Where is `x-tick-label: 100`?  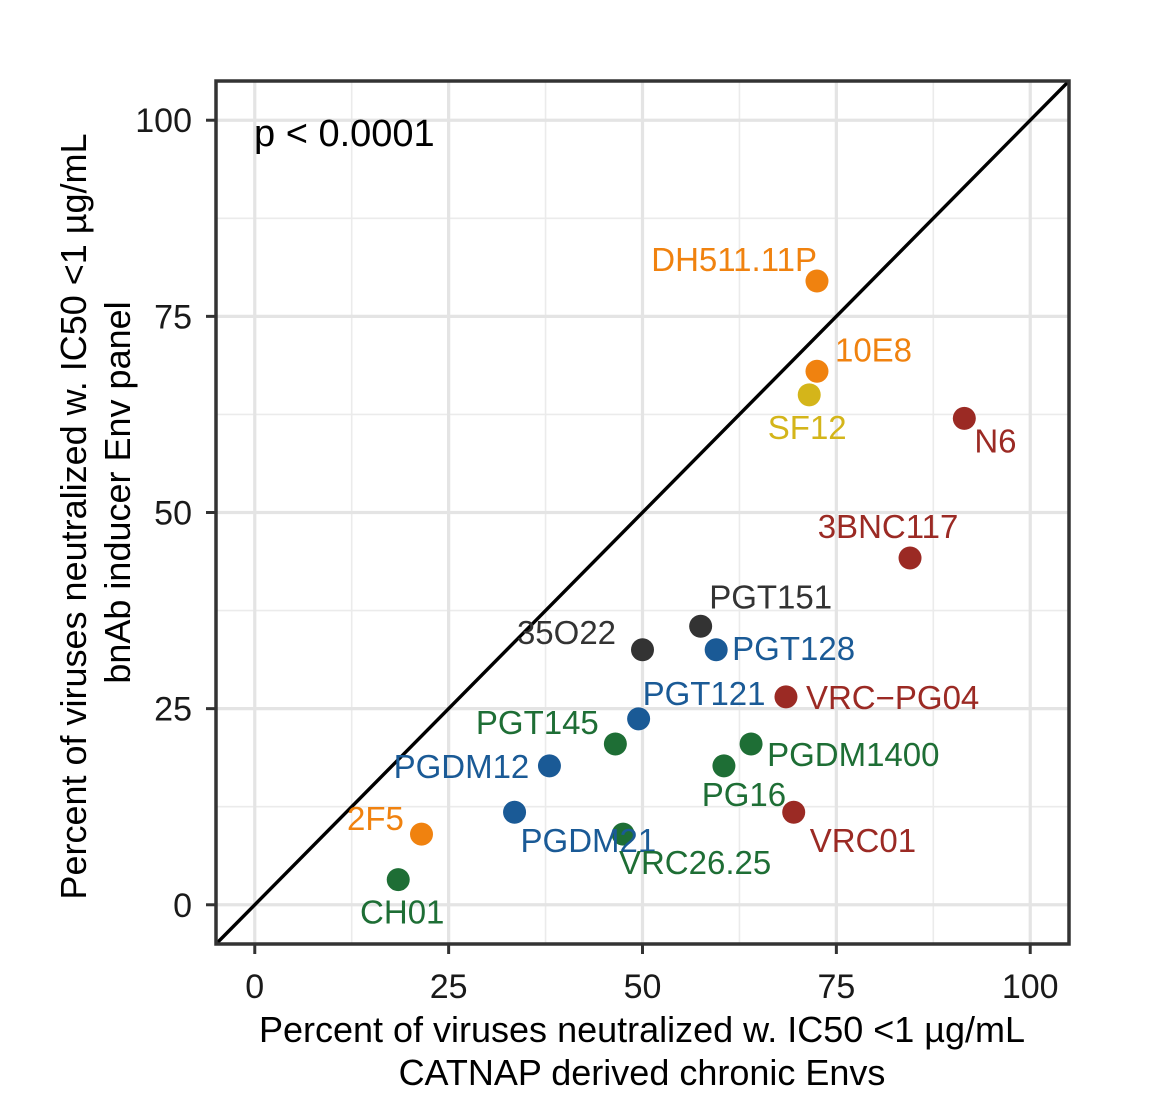 x-tick-label: 100 is located at coordinates (1030, 987).